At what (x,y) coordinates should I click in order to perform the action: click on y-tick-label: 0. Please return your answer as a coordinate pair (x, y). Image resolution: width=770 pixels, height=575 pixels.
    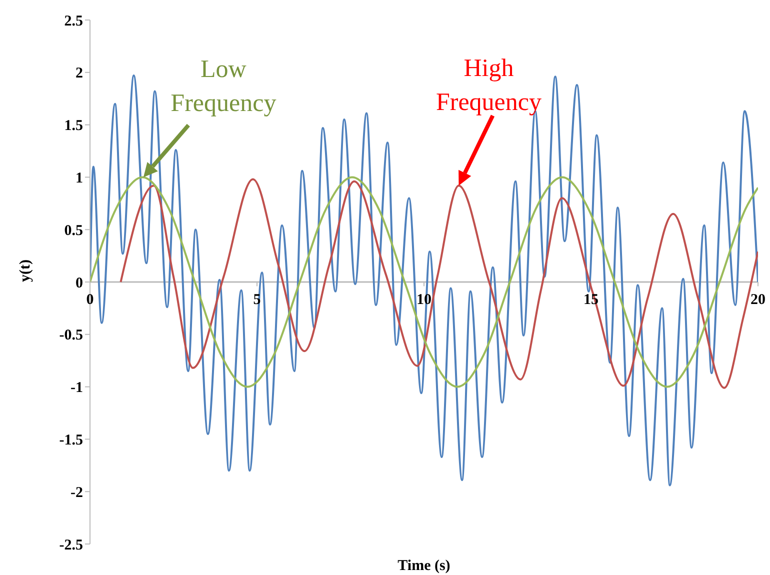
    Looking at the image, I should click on (79, 283).